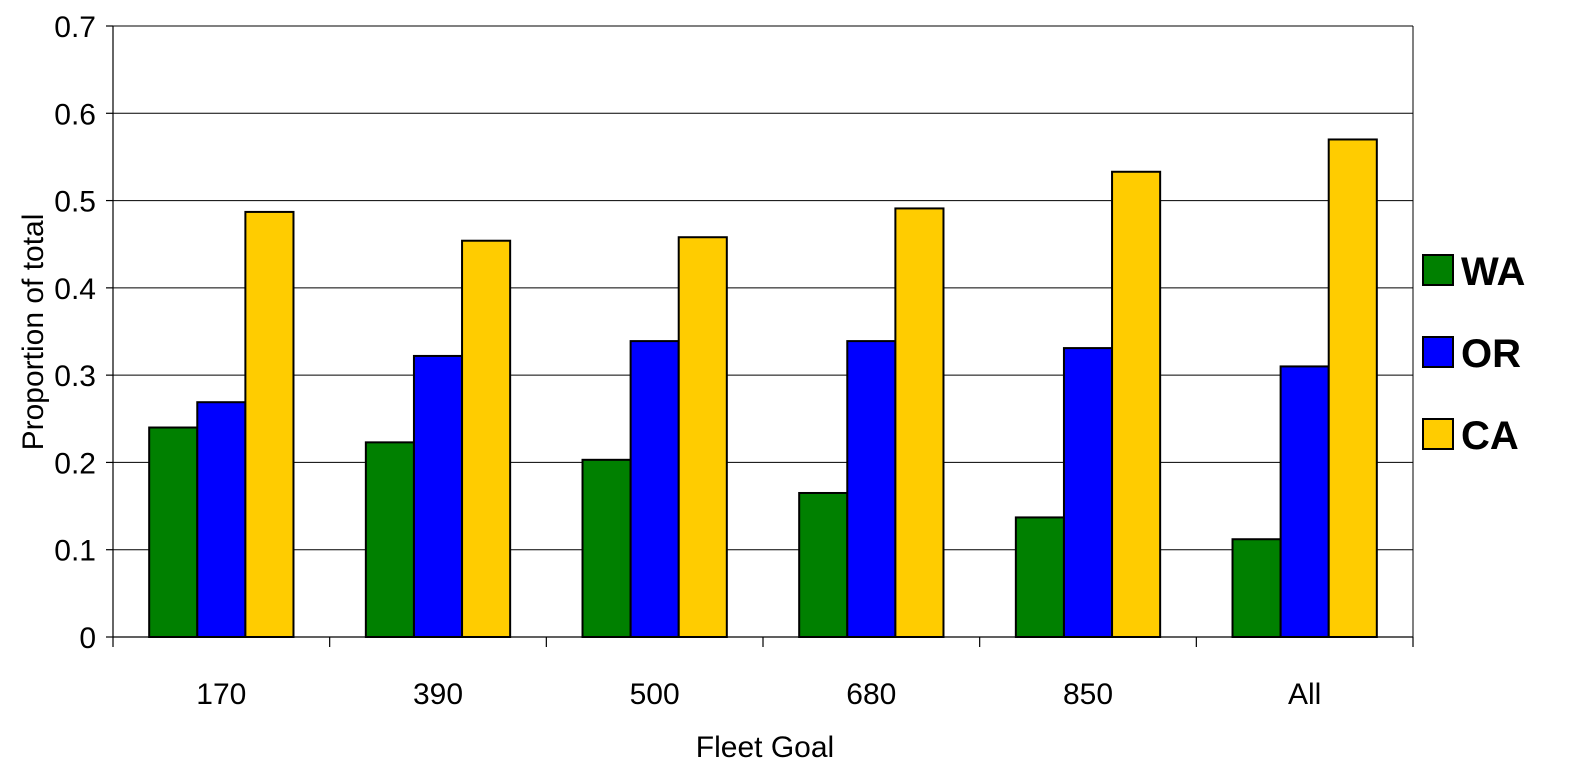 Image resolution: width=1582 pixels, height=770 pixels. I want to click on legend-label-ca: CA, so click(1490, 436).